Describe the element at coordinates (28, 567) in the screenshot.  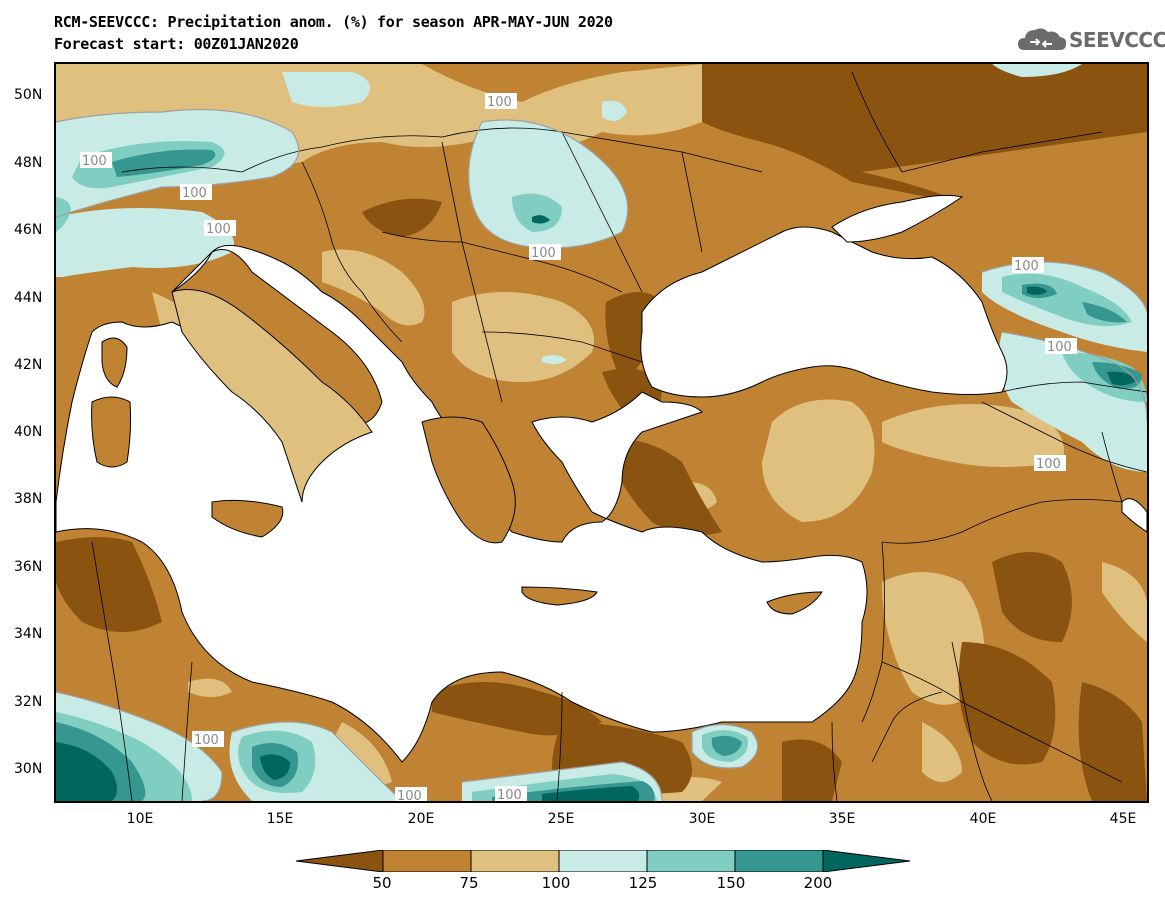
I see `lat-label-36n: 36N` at that location.